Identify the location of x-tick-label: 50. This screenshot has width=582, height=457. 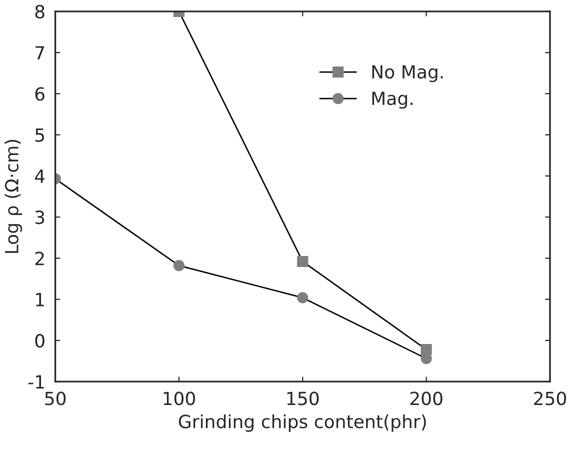
(55, 399).